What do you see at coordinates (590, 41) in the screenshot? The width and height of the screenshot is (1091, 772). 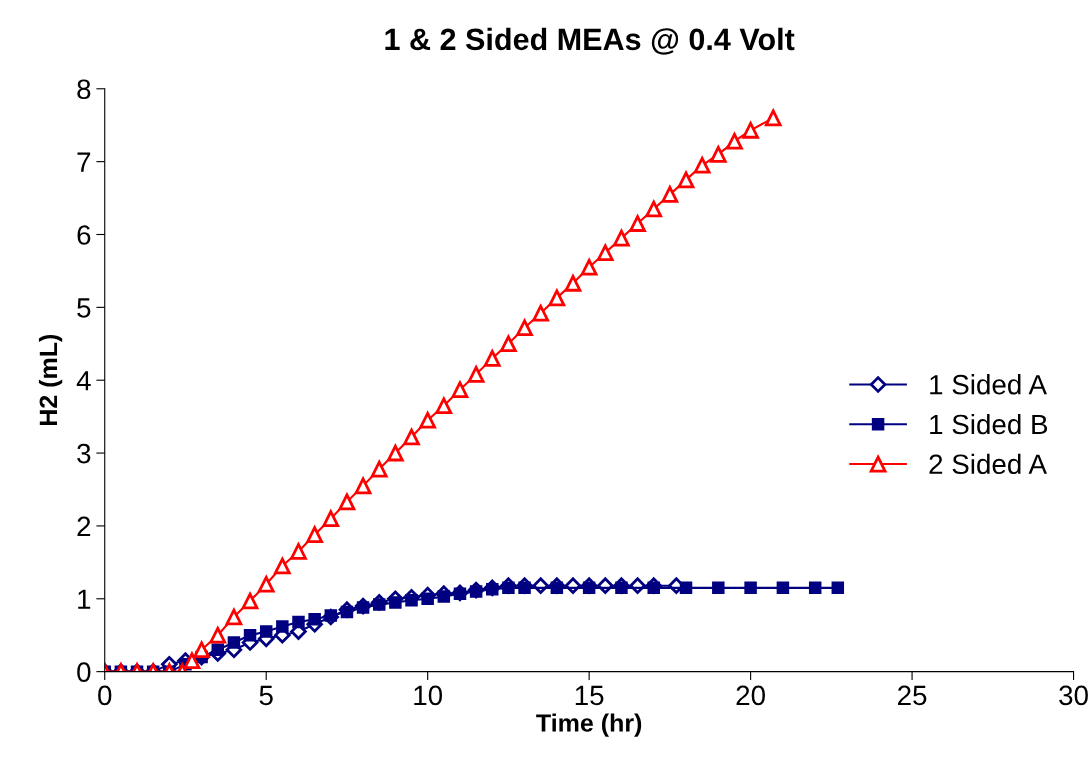 I see `chart-title: 1 & 2 Sided MEAs @ 0.4 Volt` at bounding box center [590, 41].